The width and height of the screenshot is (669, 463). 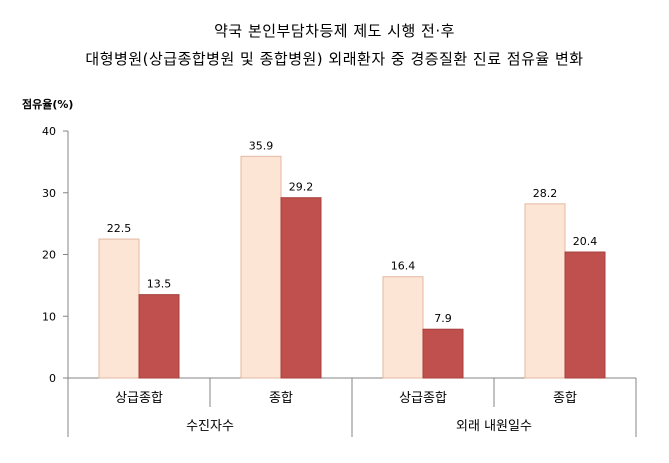 I want to click on data-label: 7.9, so click(x=443, y=318).